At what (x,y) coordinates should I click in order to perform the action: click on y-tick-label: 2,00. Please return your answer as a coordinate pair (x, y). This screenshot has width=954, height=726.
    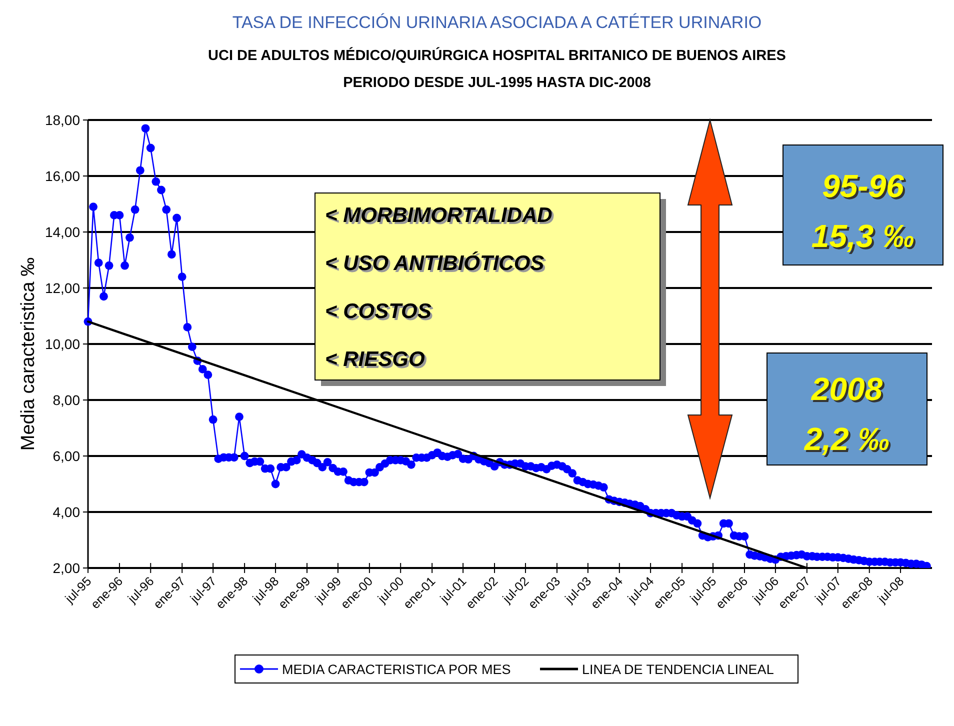
    Looking at the image, I should click on (66, 568).